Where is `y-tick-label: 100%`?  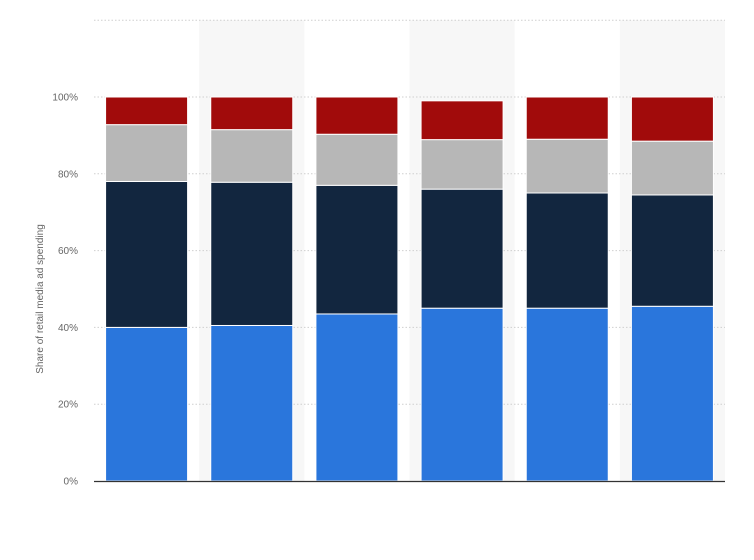 y-tick-label: 100% is located at coordinates (65, 98).